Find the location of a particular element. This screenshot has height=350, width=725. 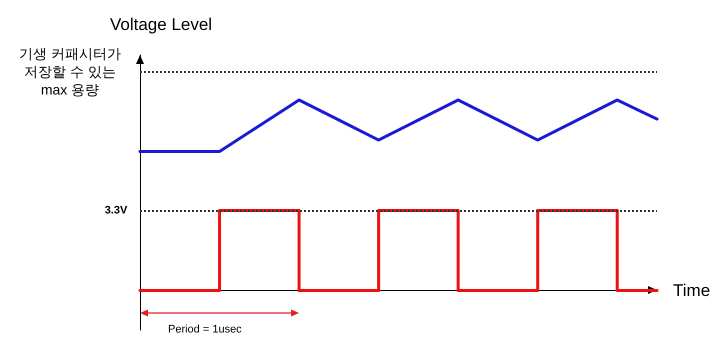

x-axis-title: Time is located at coordinates (691, 290).